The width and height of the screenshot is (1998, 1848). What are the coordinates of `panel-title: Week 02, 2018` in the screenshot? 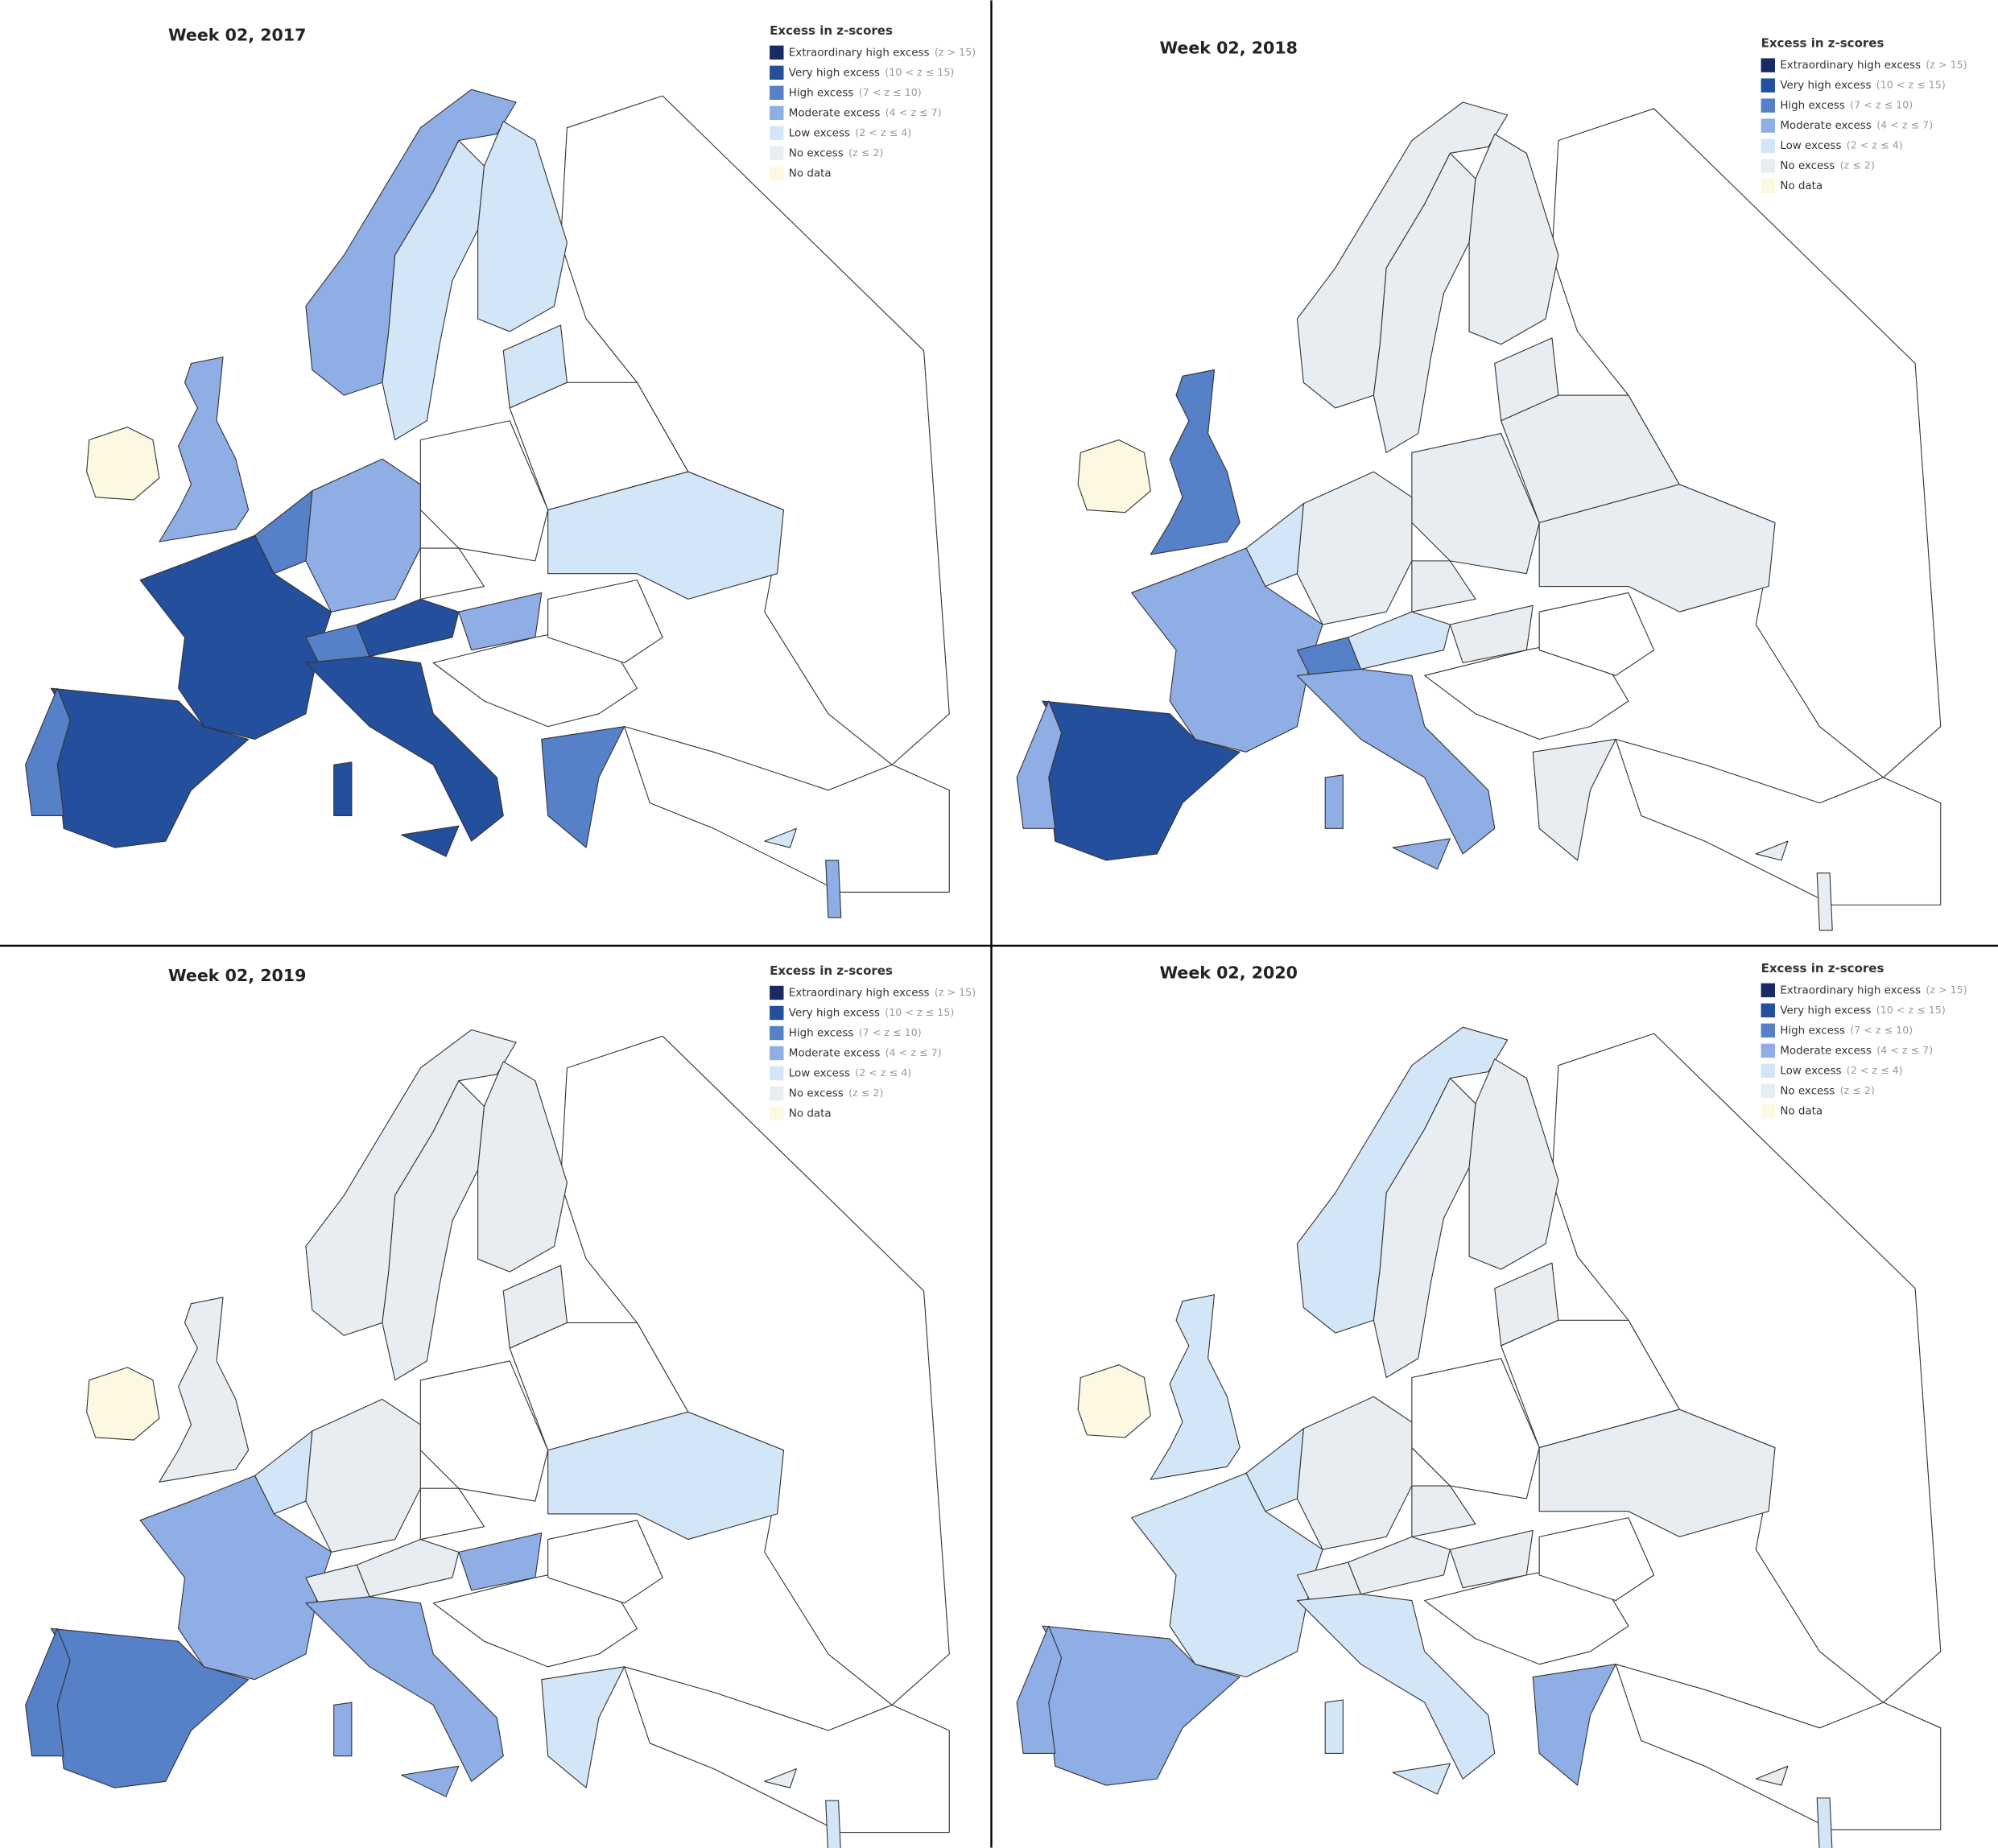 It's located at (1229, 48).